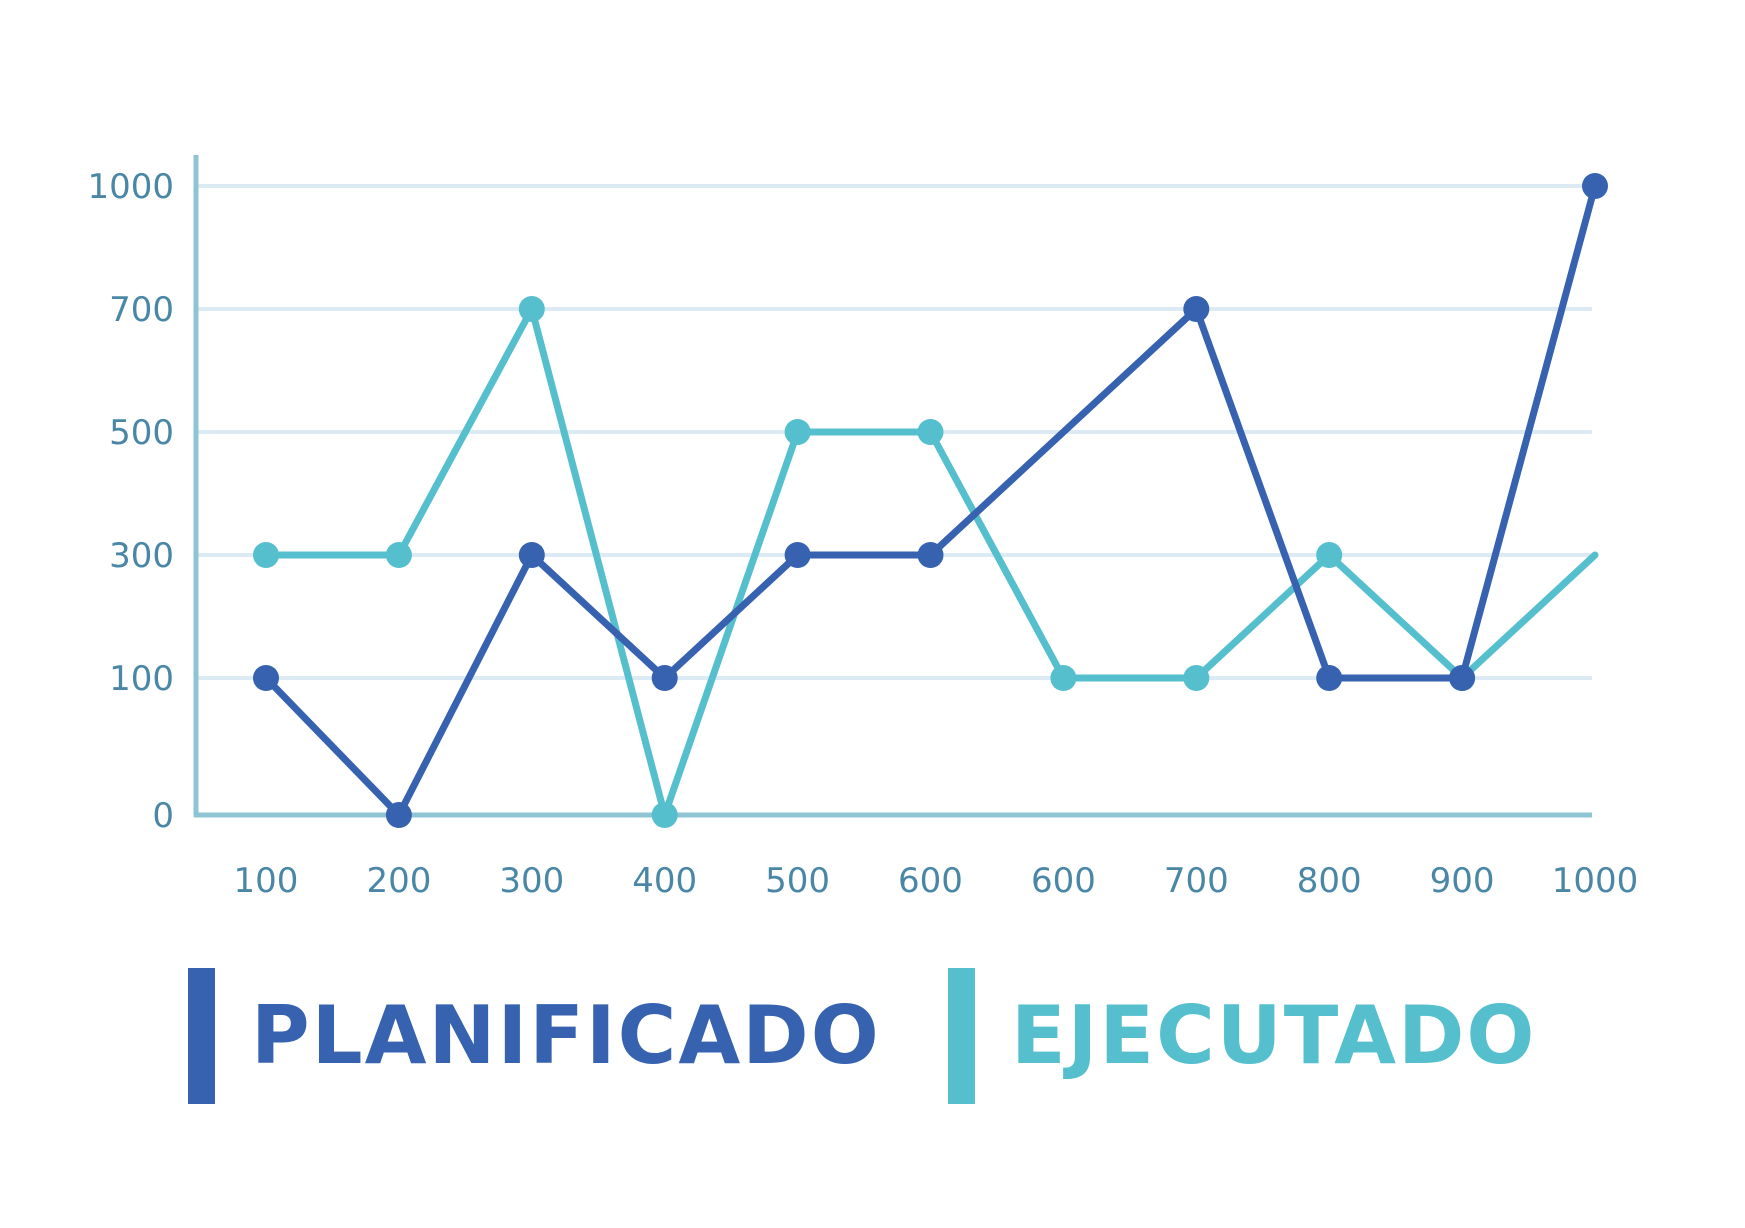 The width and height of the screenshot is (1745, 1228). I want to click on legend-swatch-ejecutado, so click(961, 1036).